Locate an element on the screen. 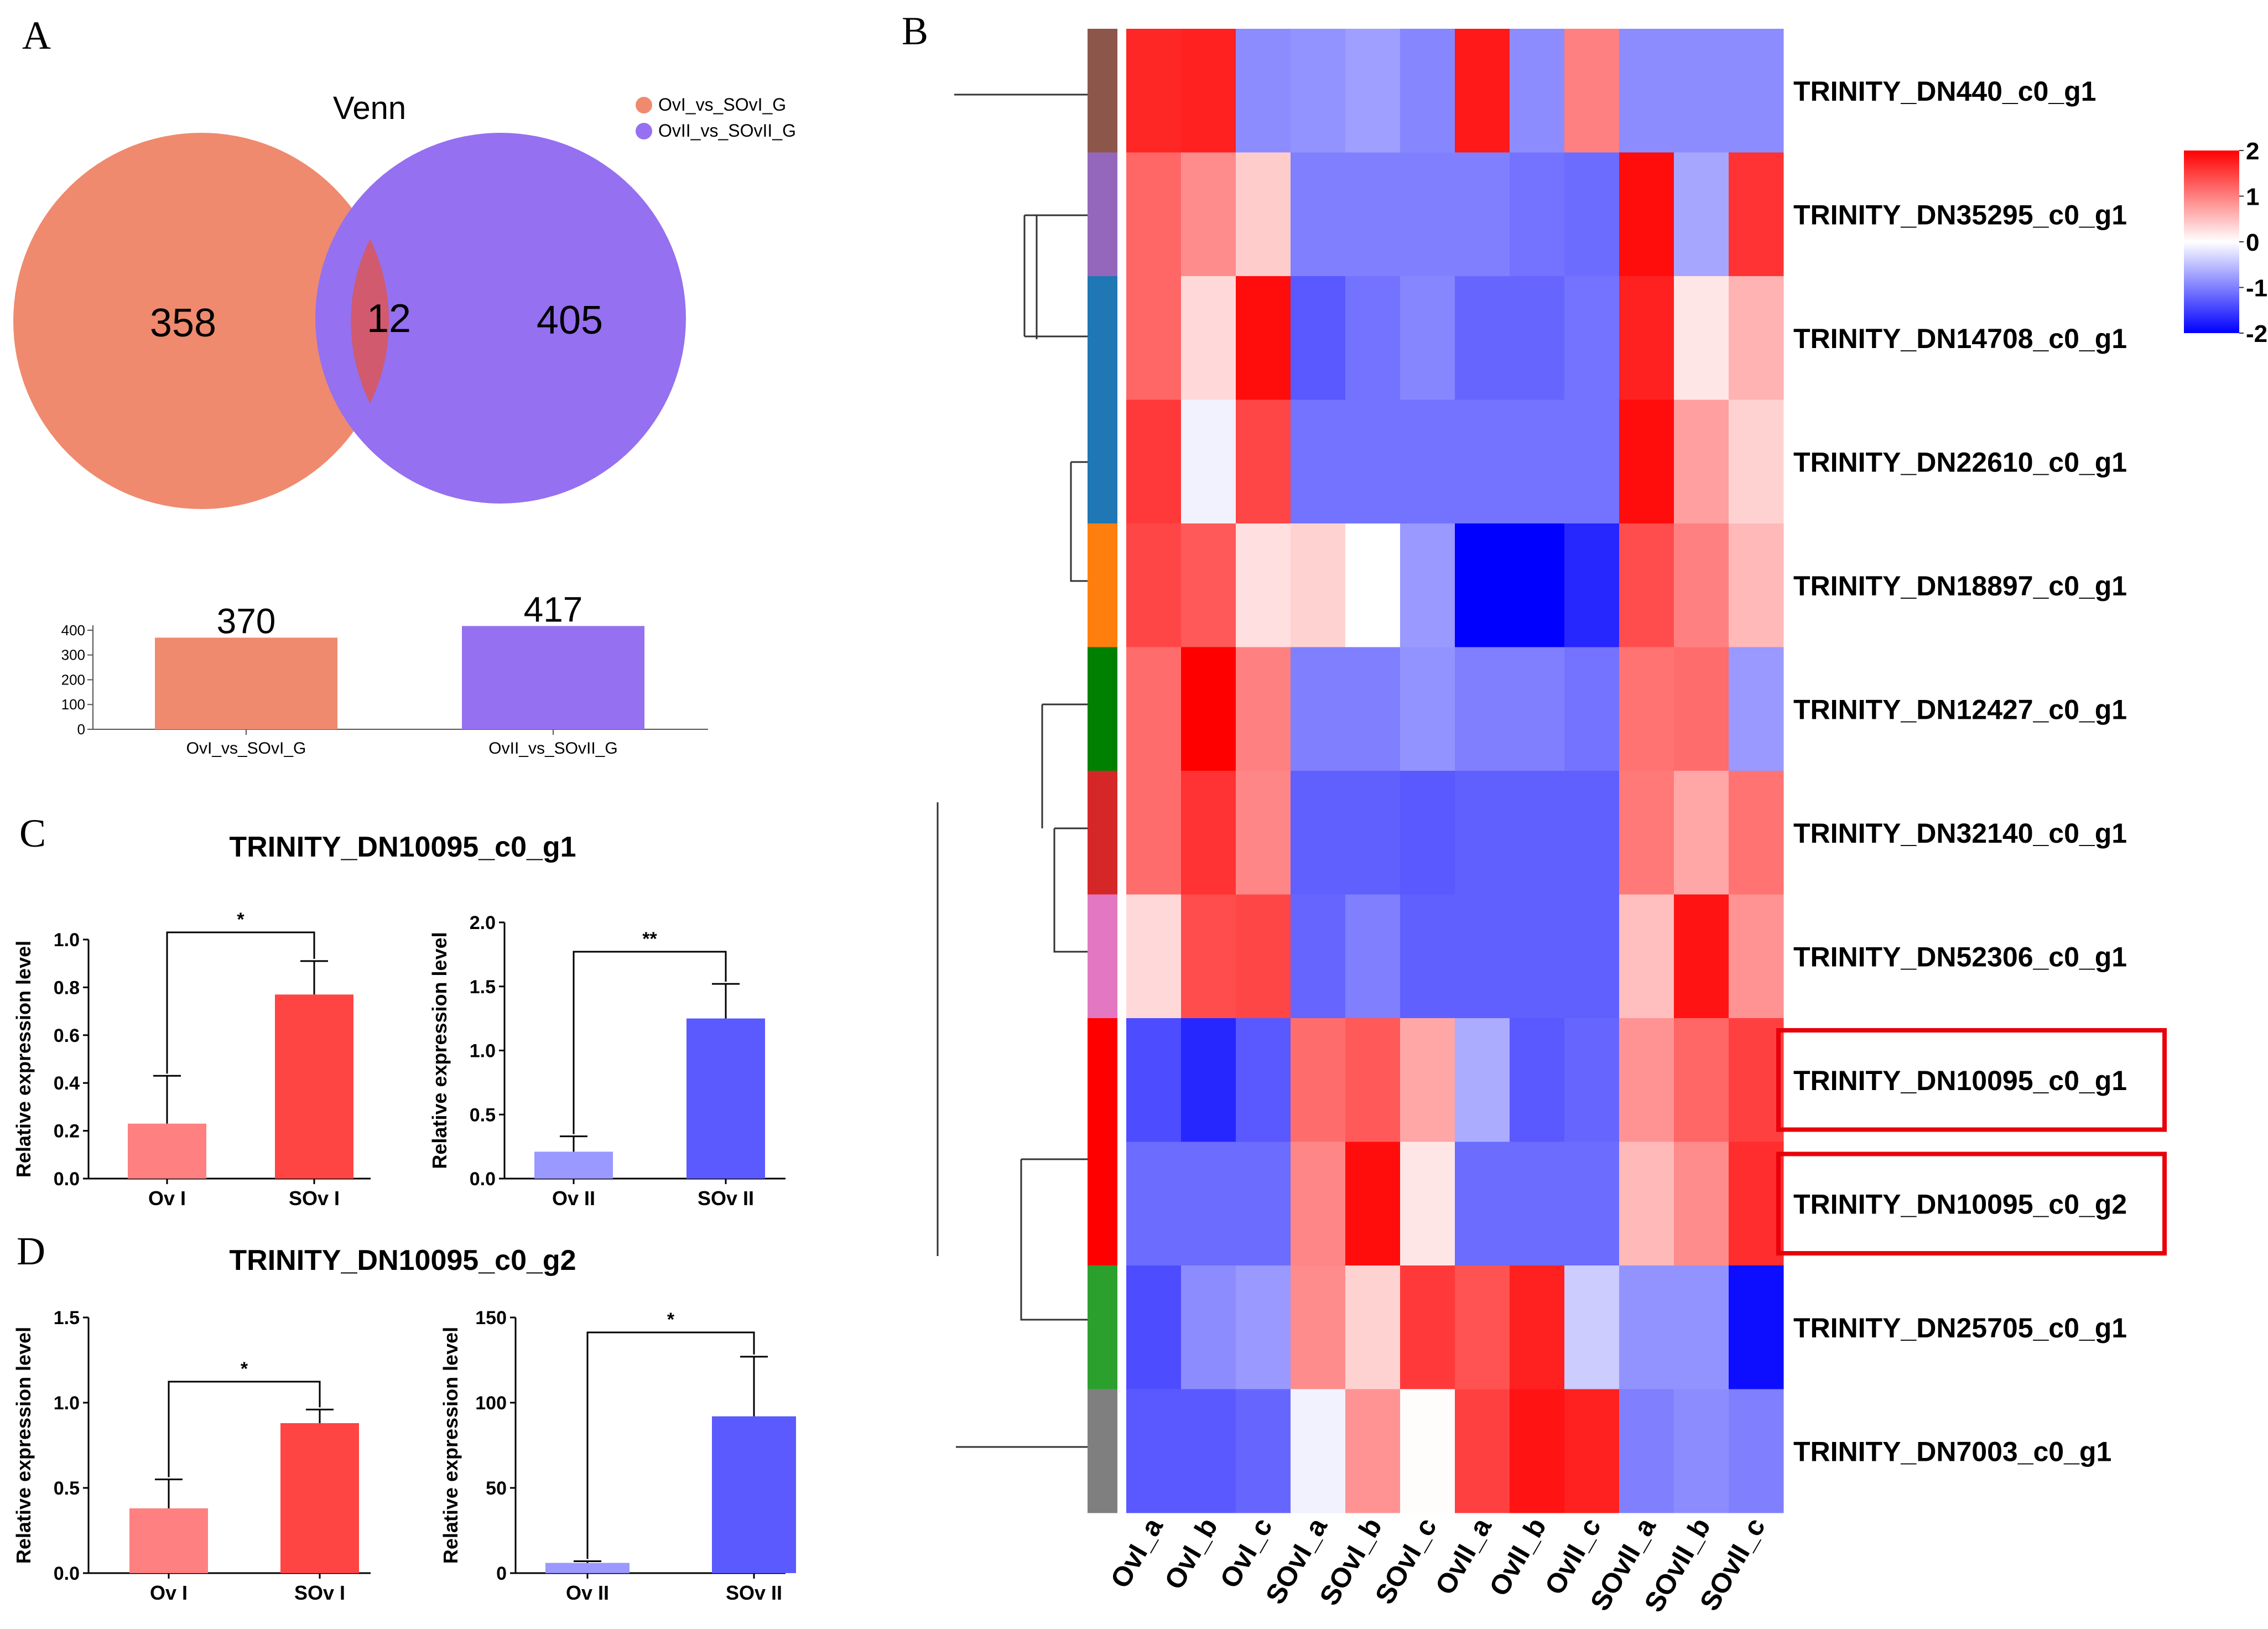 The image size is (2268, 1629). panel-letter-b: B is located at coordinates (915, 31).